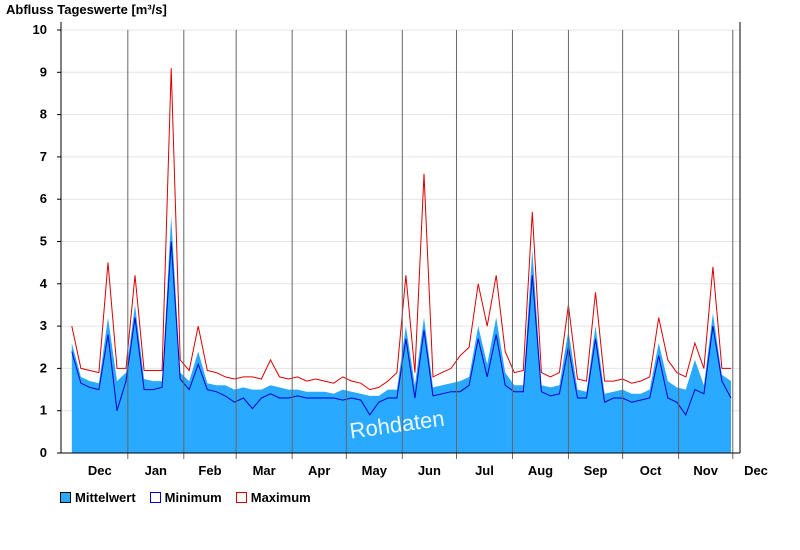 This screenshot has width=800, height=550. What do you see at coordinates (429, 470) in the screenshot?
I see `x-tick-label: Jun` at bounding box center [429, 470].